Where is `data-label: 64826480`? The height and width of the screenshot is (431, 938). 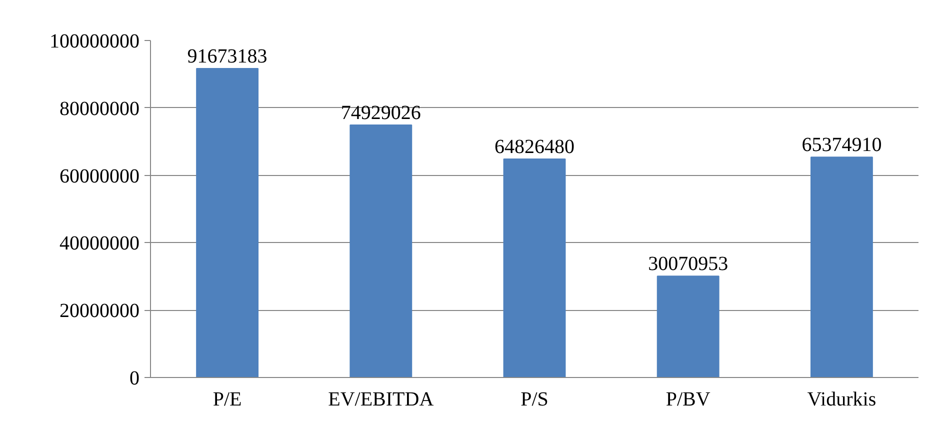 data-label: 64826480 is located at coordinates (534, 147).